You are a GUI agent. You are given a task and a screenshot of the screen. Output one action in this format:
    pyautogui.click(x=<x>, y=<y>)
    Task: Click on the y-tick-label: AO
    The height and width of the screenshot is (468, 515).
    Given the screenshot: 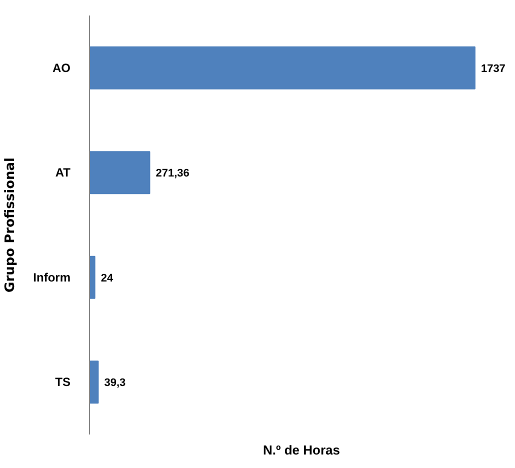 What is the action you would take?
    pyautogui.click(x=61, y=67)
    